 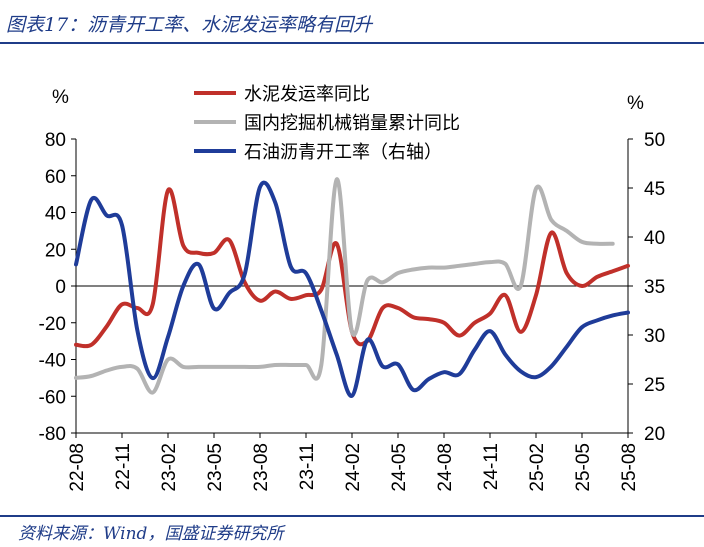 I want to click on right-axis-unit: %, so click(x=635, y=103).